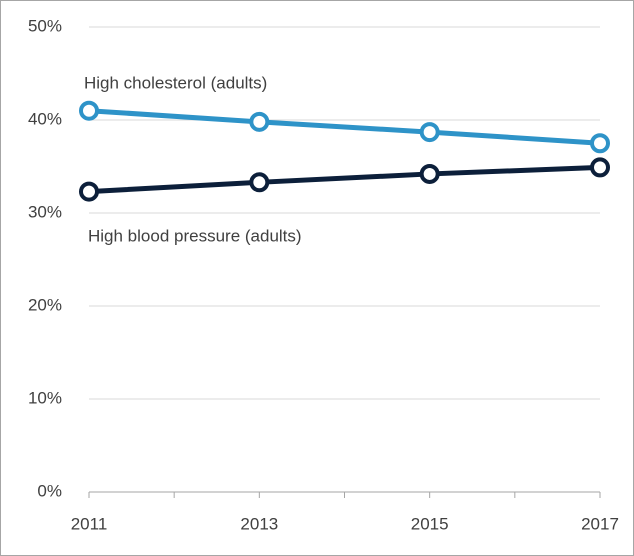 This screenshot has width=634, height=556. Describe the element at coordinates (175, 82) in the screenshot. I see `series-label: High cholesterol (adults)` at that location.